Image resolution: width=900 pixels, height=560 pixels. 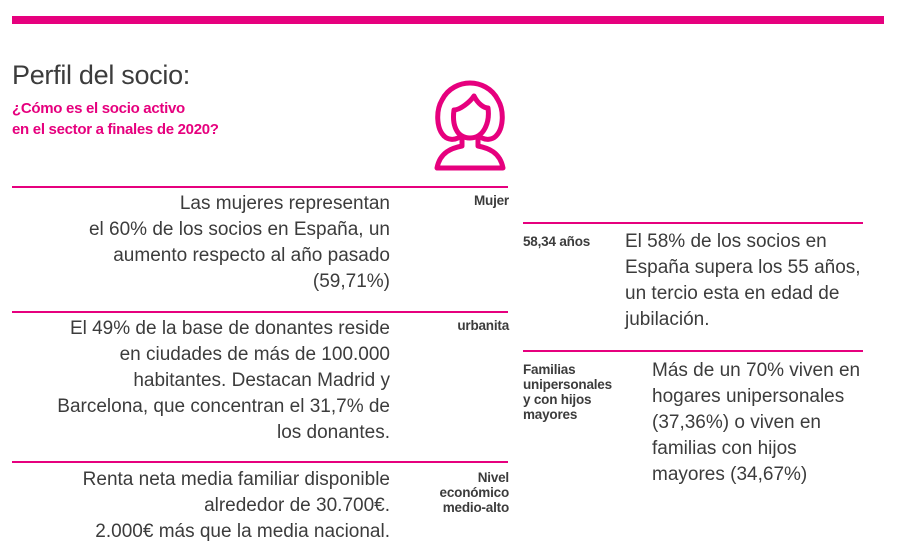 What do you see at coordinates (491, 200) in the screenshot?
I see `women-label: Mujer` at bounding box center [491, 200].